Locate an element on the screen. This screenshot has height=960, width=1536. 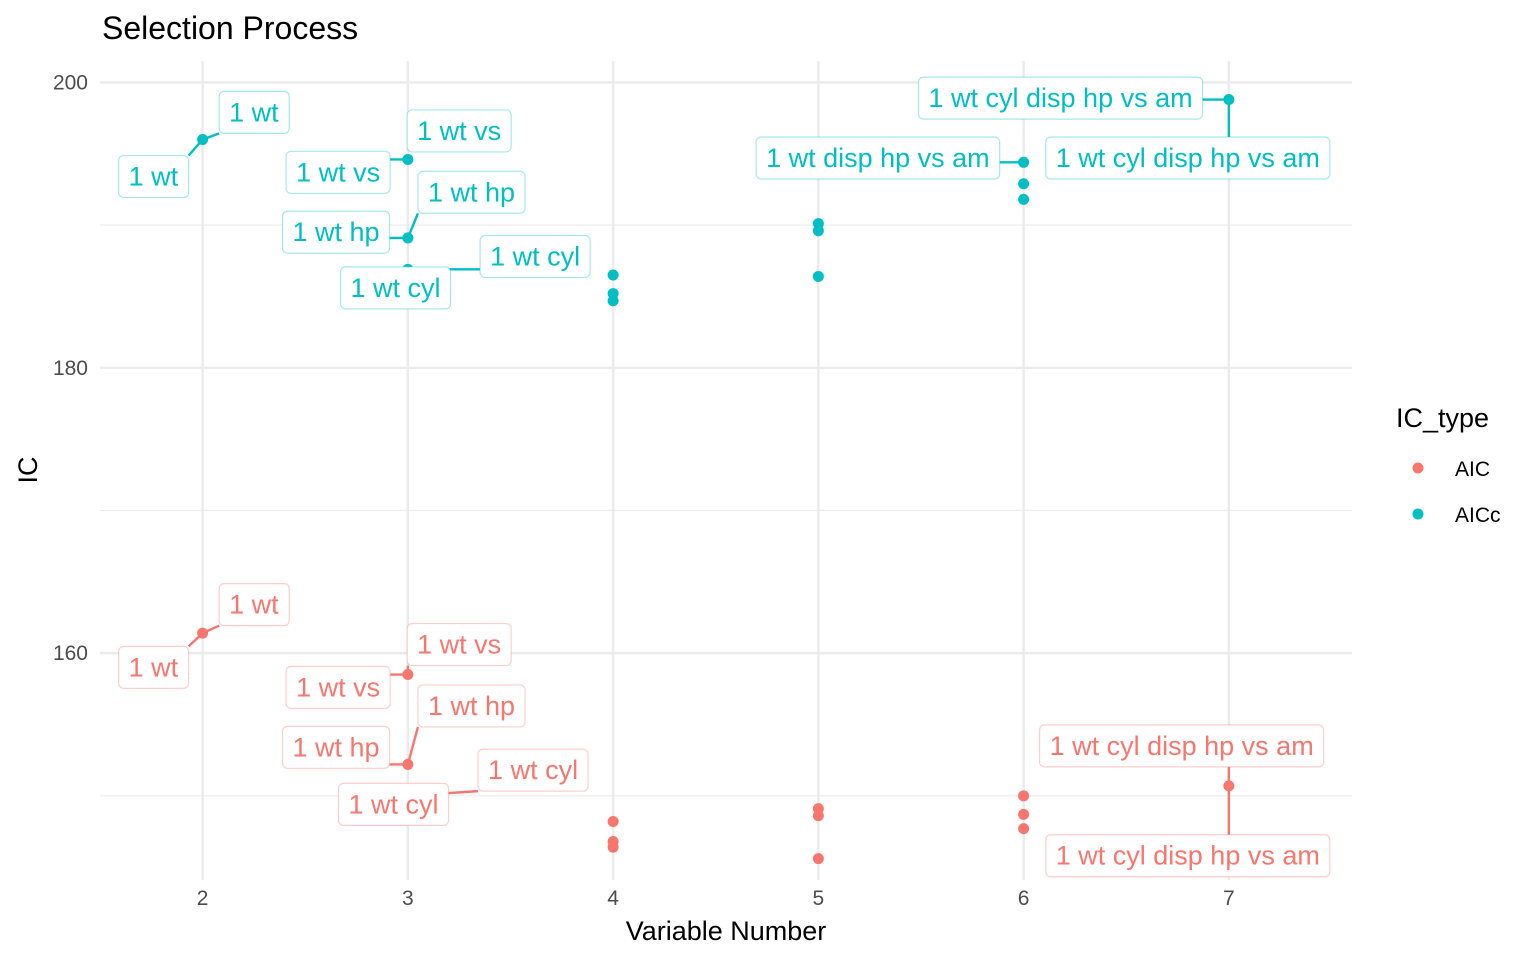
y-tick-label: 180 is located at coordinates (70, 368).